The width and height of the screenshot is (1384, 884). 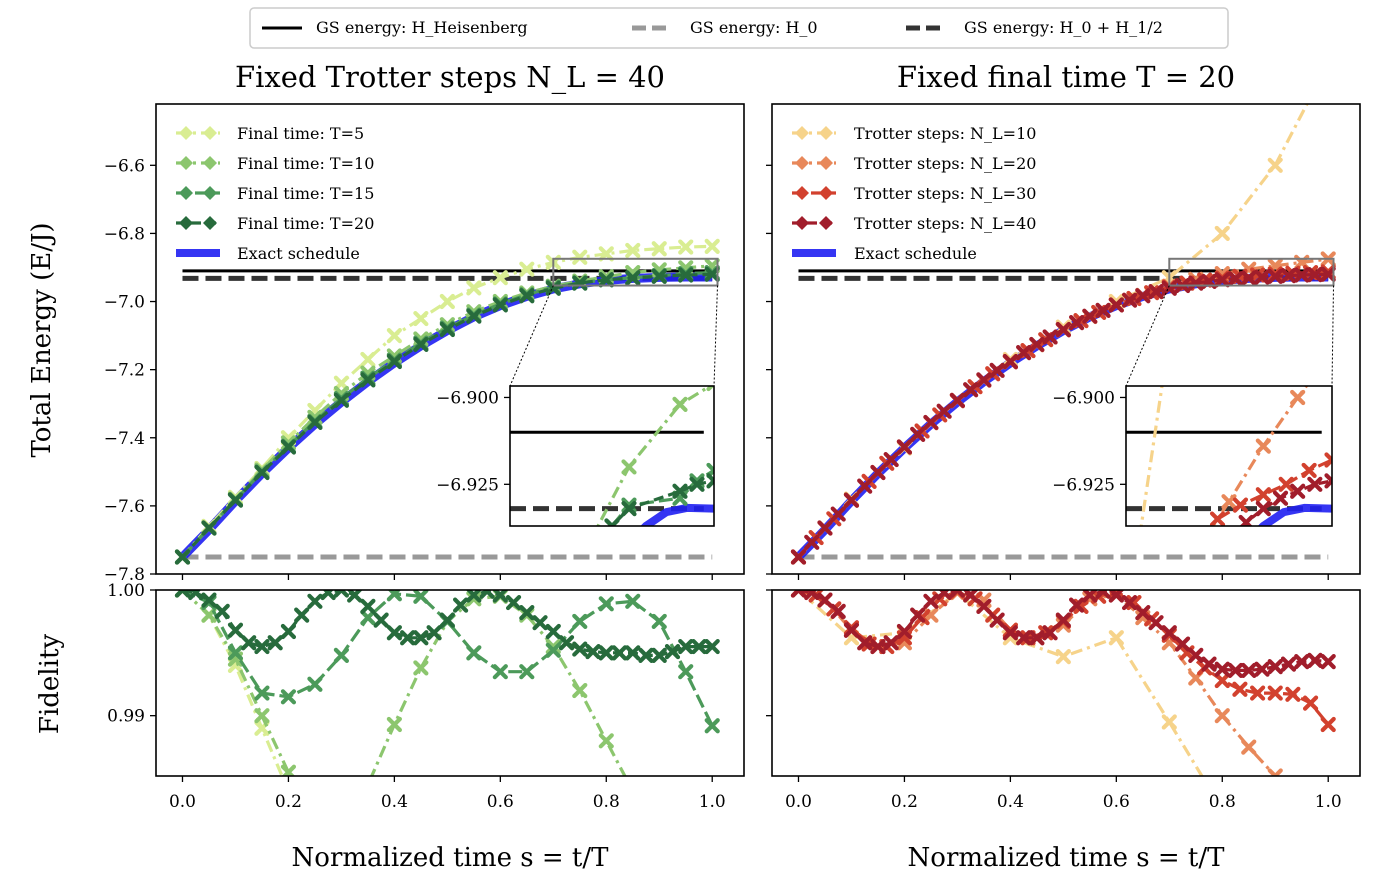 I want to click on right-fidelity-xtick-label: 1.0, so click(x=1328, y=802).